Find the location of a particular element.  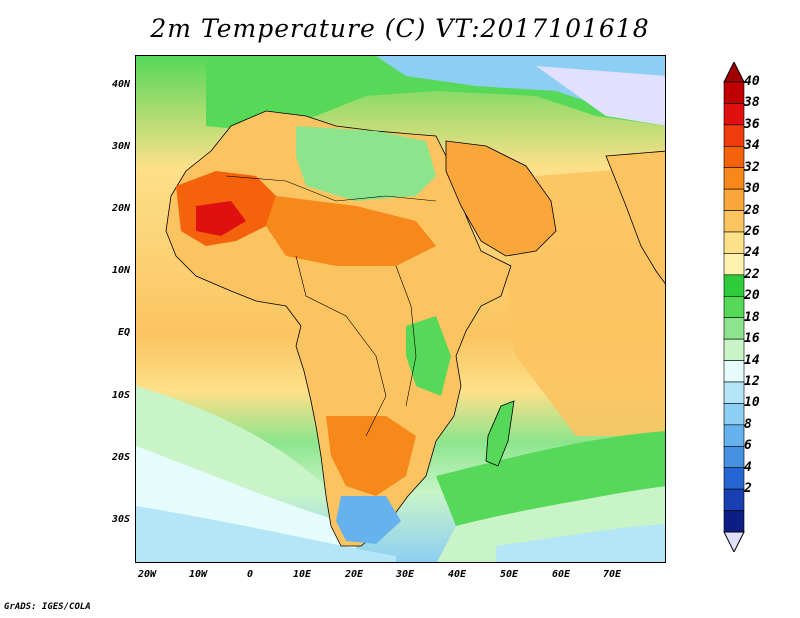

y-tick-label: 10N is located at coordinates (120, 270).